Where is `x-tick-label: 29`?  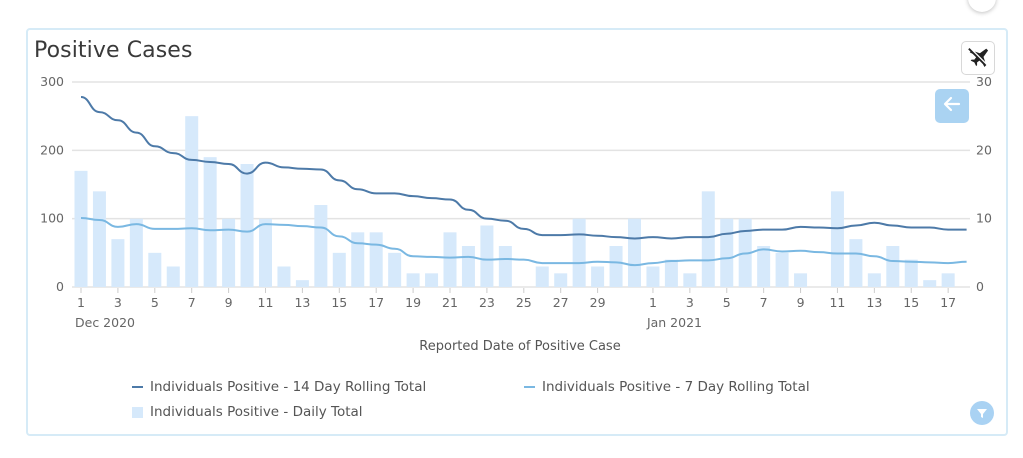
x-tick-label: 29 is located at coordinates (598, 302).